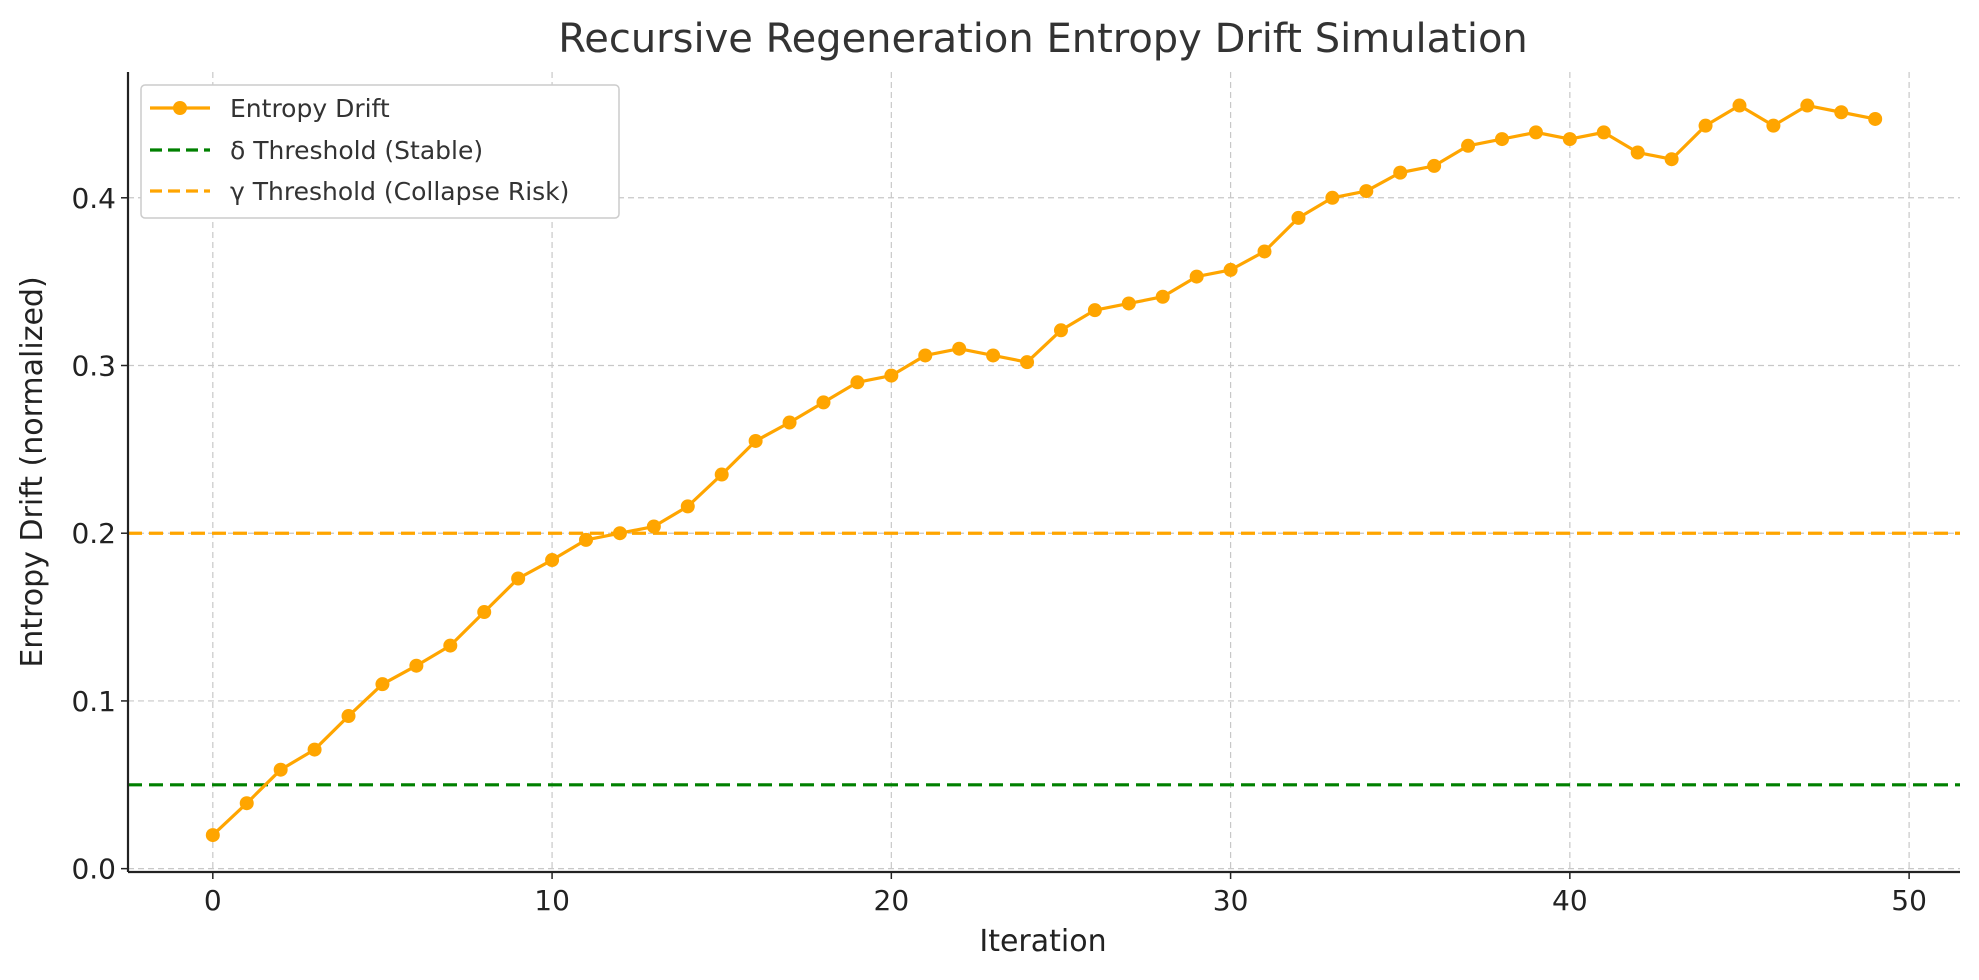 The width and height of the screenshot is (1979, 980). I want to click on x-tick-label: 40, so click(1570, 900).